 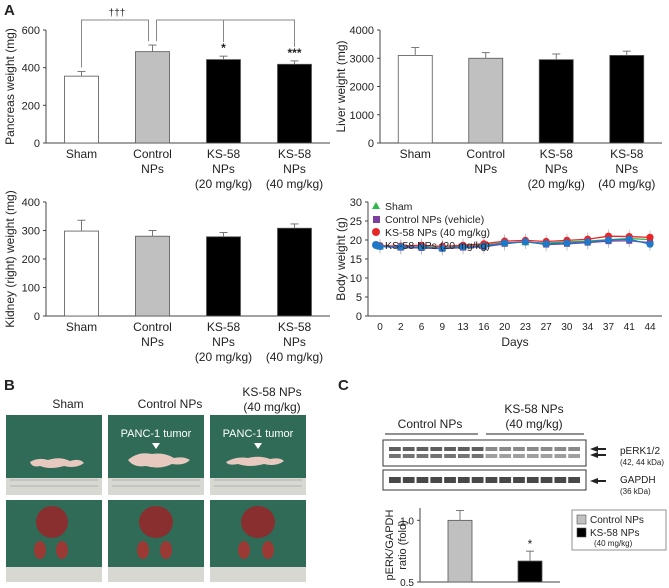 I want to click on photo-liver-kidney-sham, so click(x=54, y=541).